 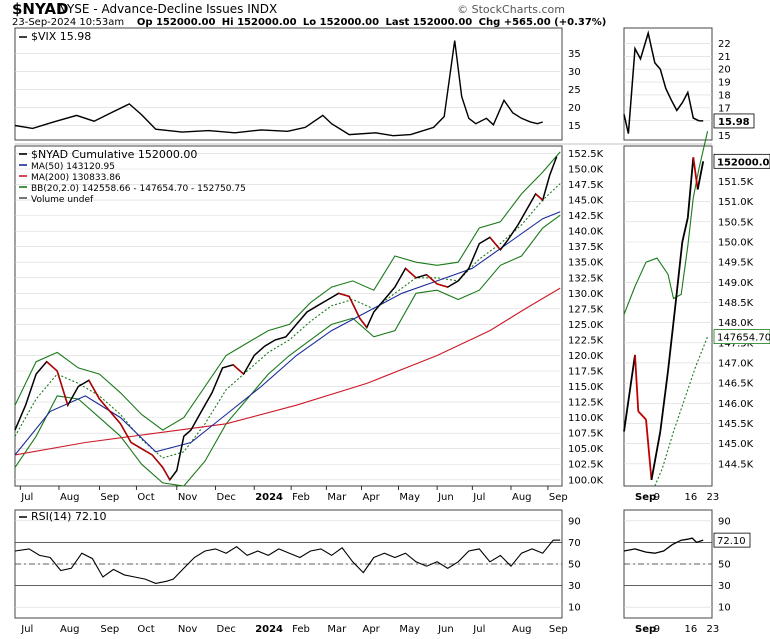 I want to click on y-tick-label: 147.0K, so click(x=736, y=363).